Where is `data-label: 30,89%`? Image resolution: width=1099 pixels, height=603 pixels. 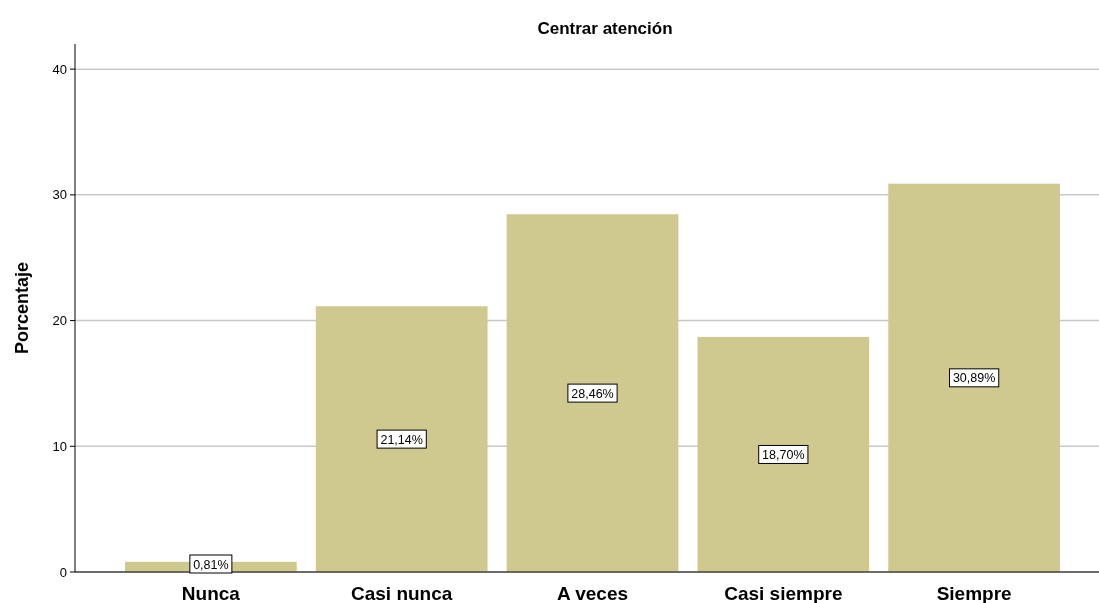
data-label: 30,89% is located at coordinates (974, 378).